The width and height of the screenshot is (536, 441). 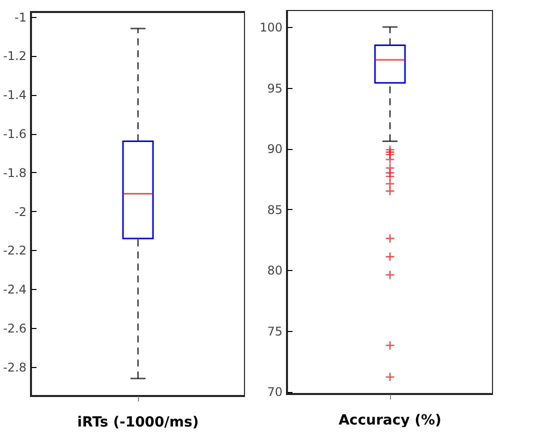 I want to click on y-tick-label: -2, so click(x=20, y=211).